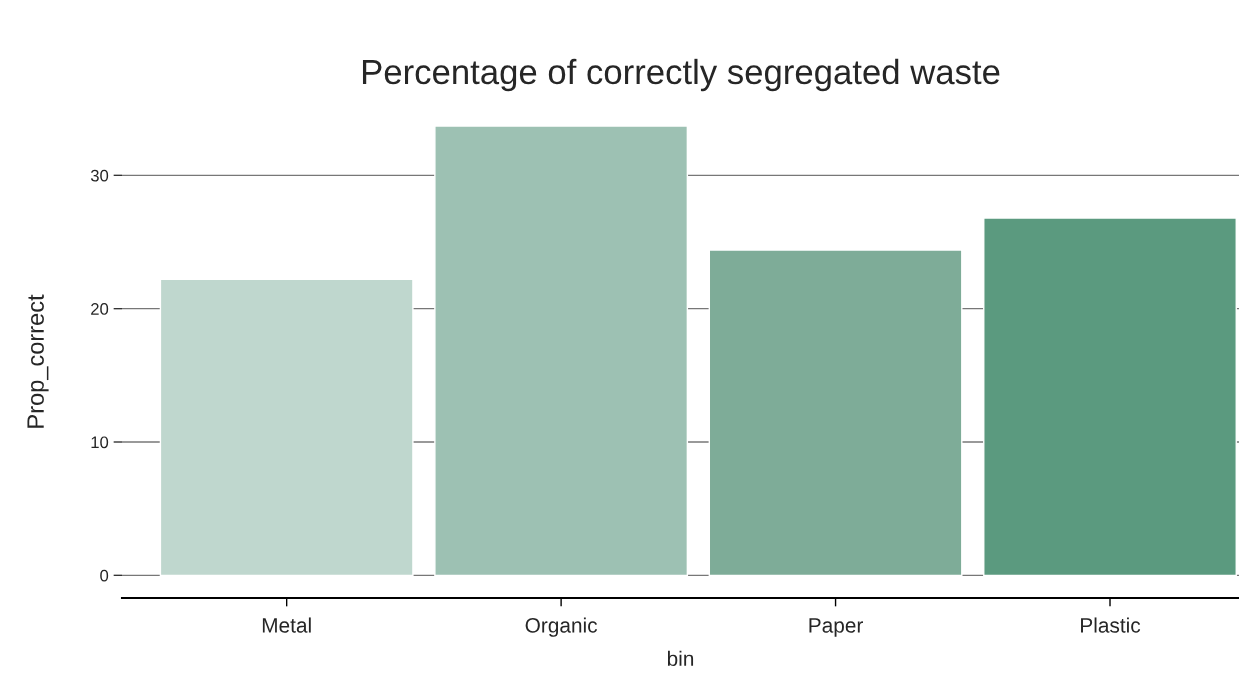  What do you see at coordinates (561, 627) in the screenshot?
I see `x-tick-label: Organic` at bounding box center [561, 627].